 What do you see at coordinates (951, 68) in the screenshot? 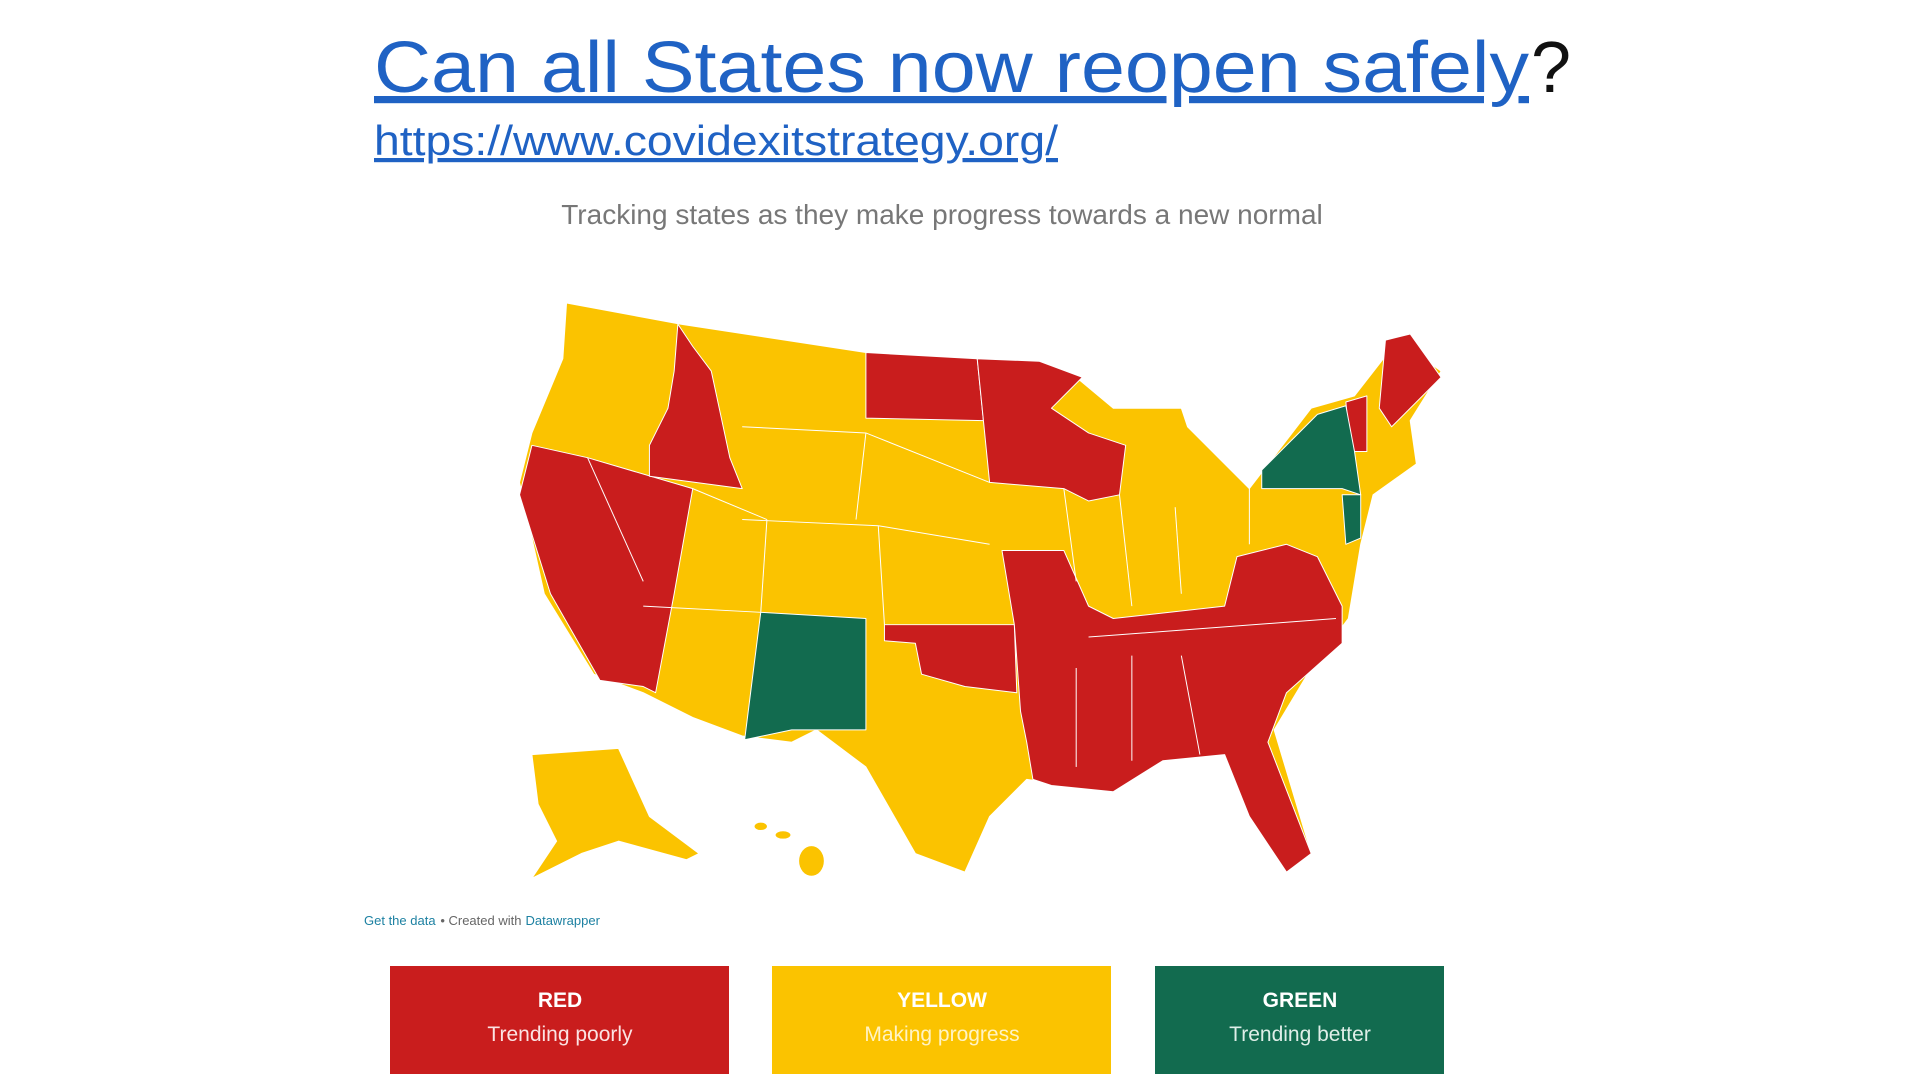
I see `slide-title: Can all States now reopen safely` at bounding box center [951, 68].